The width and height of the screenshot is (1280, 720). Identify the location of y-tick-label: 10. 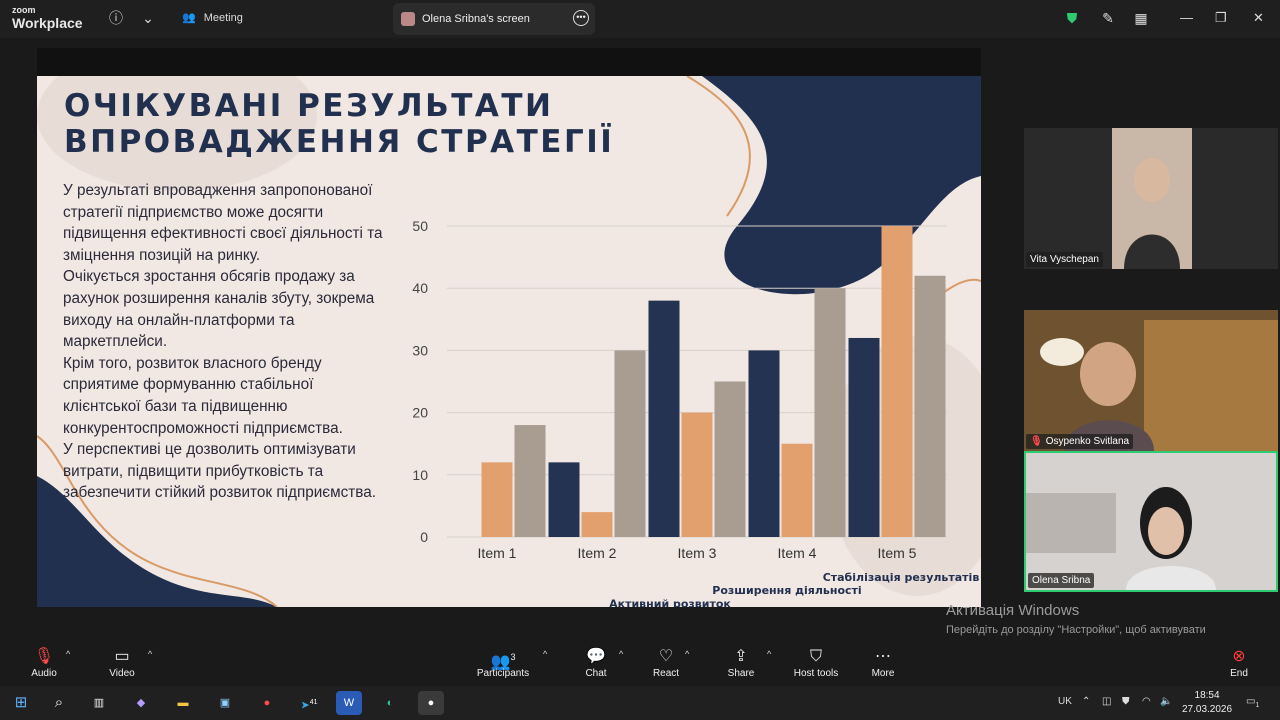
(420, 475).